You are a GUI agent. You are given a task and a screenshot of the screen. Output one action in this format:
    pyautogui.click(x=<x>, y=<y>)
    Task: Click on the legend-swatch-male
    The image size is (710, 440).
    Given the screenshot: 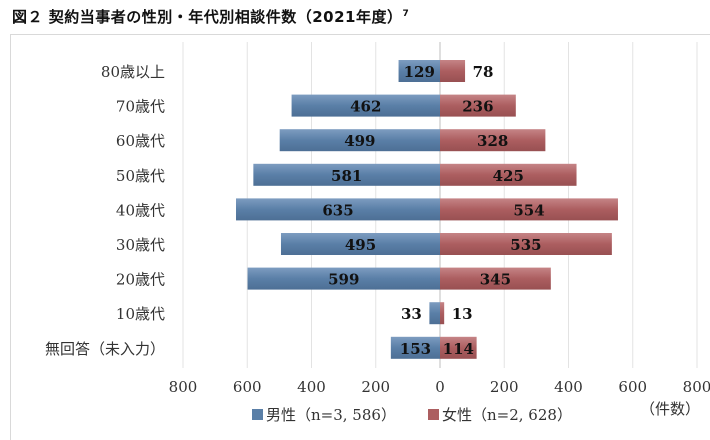 What is the action you would take?
    pyautogui.click(x=257, y=414)
    